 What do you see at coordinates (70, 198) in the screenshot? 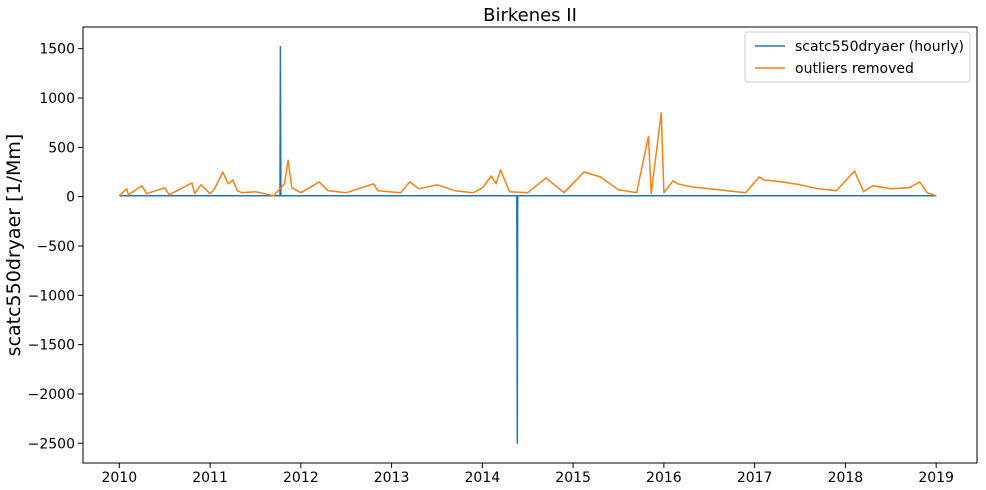
I see `y-tick-label: 0` at bounding box center [70, 198].